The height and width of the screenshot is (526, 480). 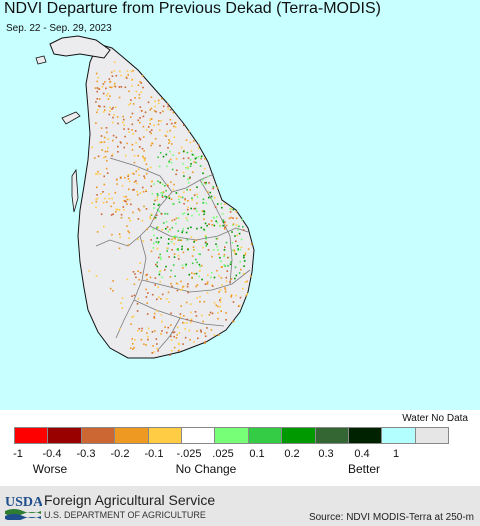 I want to click on swatch-no-data, so click(x=432, y=435).